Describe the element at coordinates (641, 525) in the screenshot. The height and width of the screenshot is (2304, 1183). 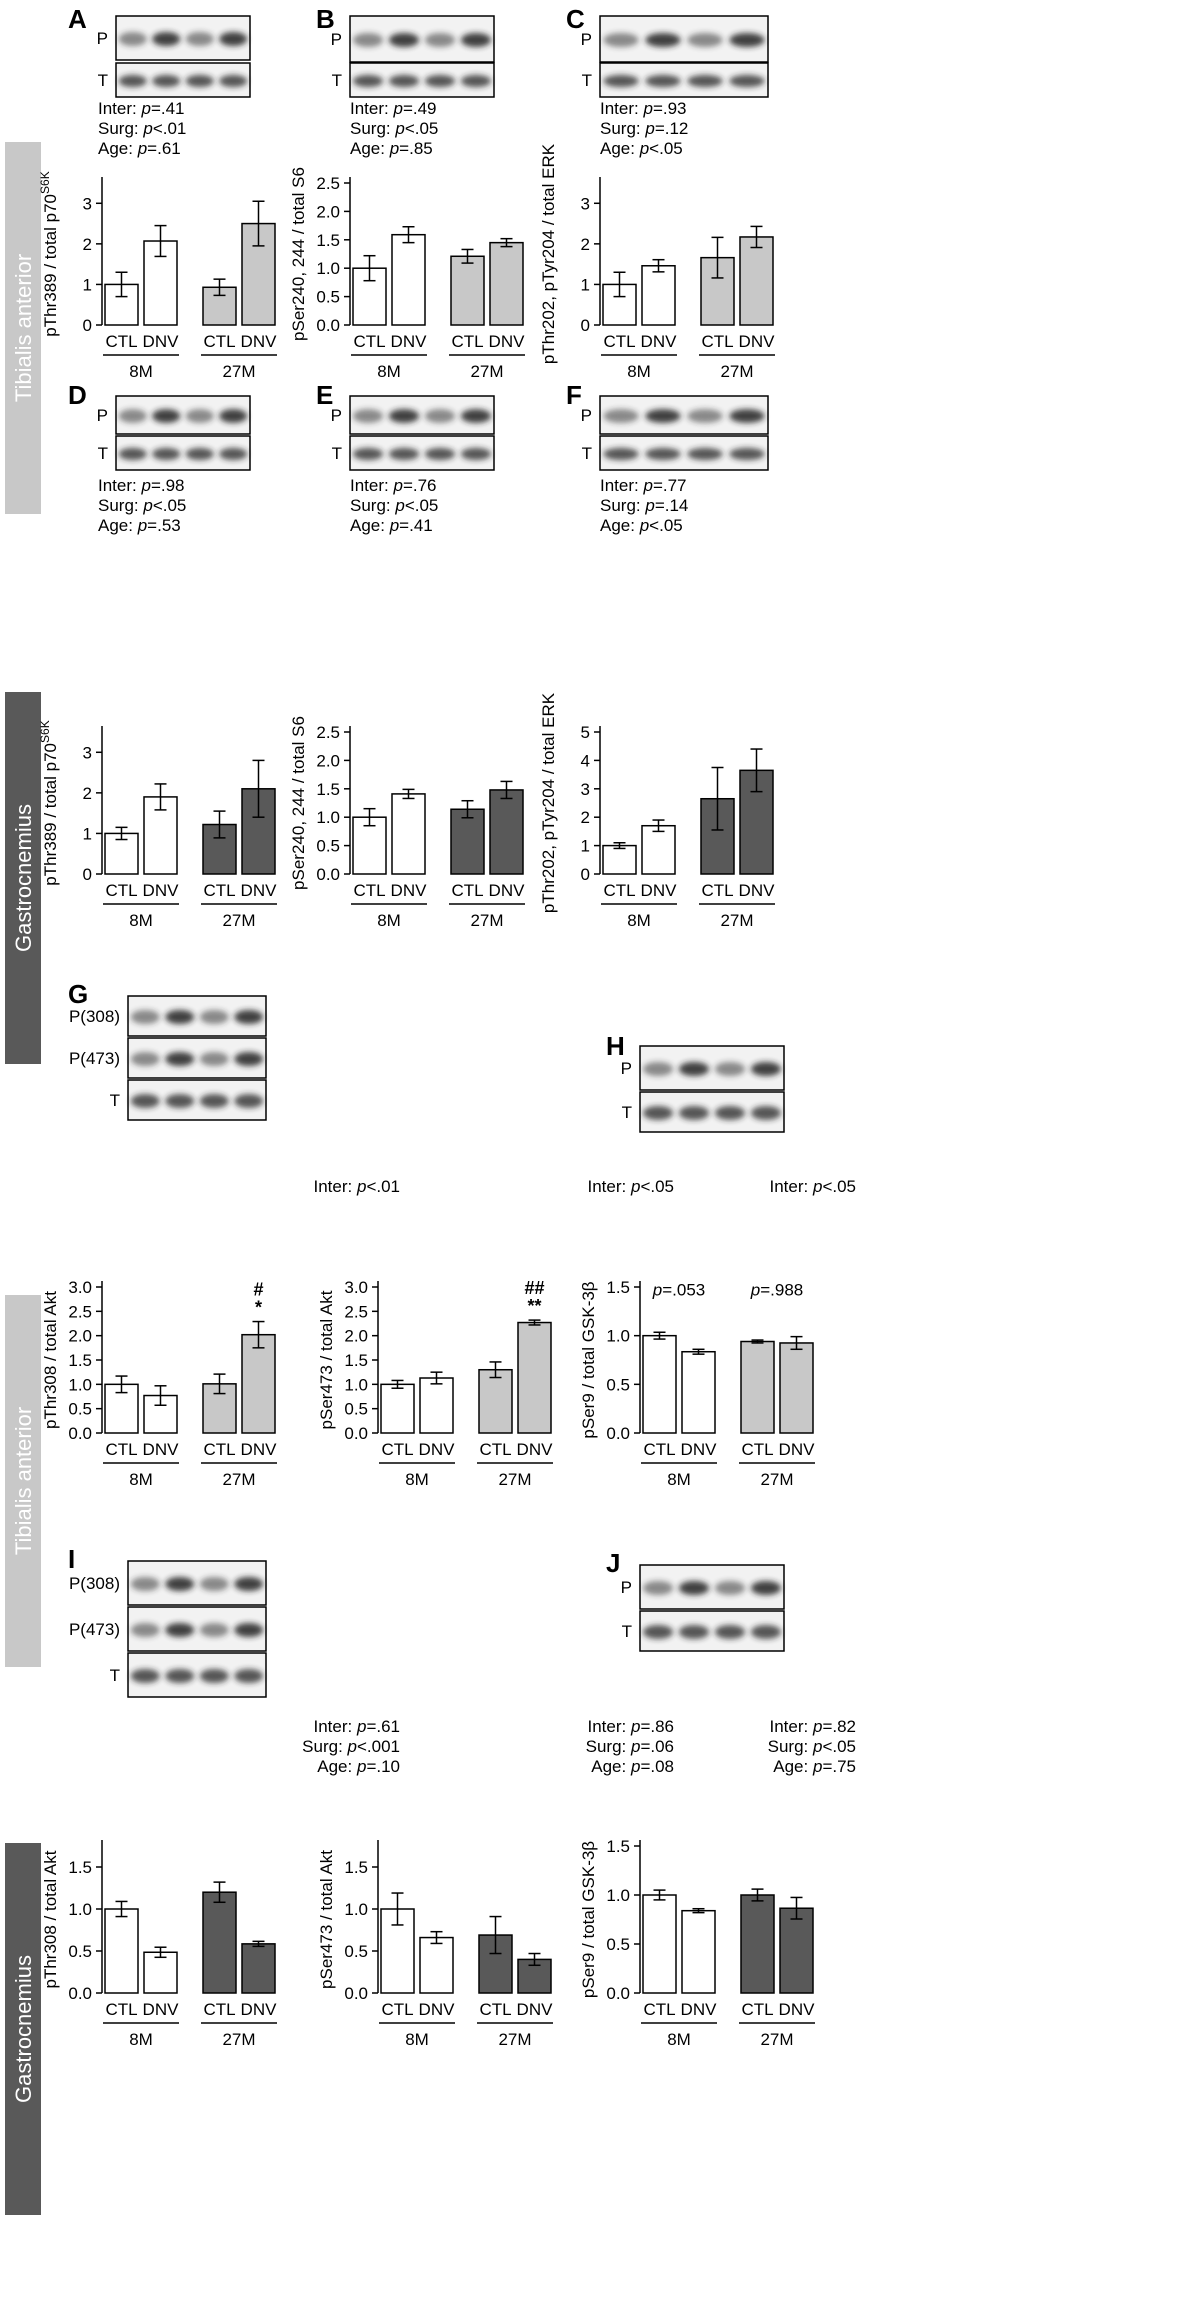
I see `stat-line: Age: p<.05` at that location.